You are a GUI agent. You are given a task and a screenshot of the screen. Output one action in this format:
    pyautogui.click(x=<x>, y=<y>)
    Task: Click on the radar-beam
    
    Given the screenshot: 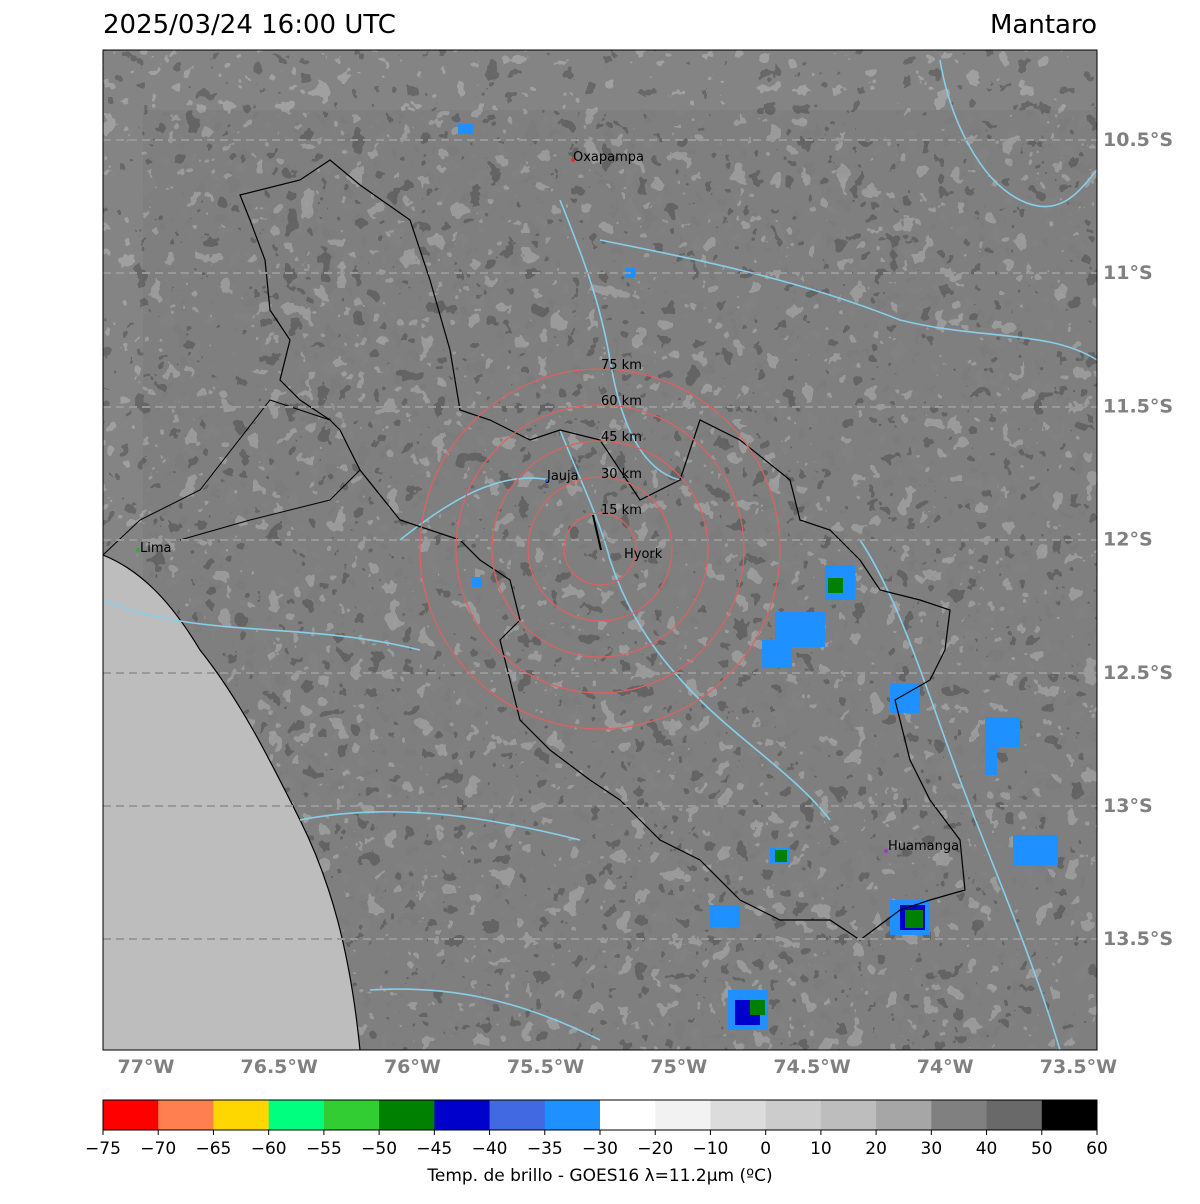 What is the action you would take?
    pyautogui.click(x=597, y=532)
    